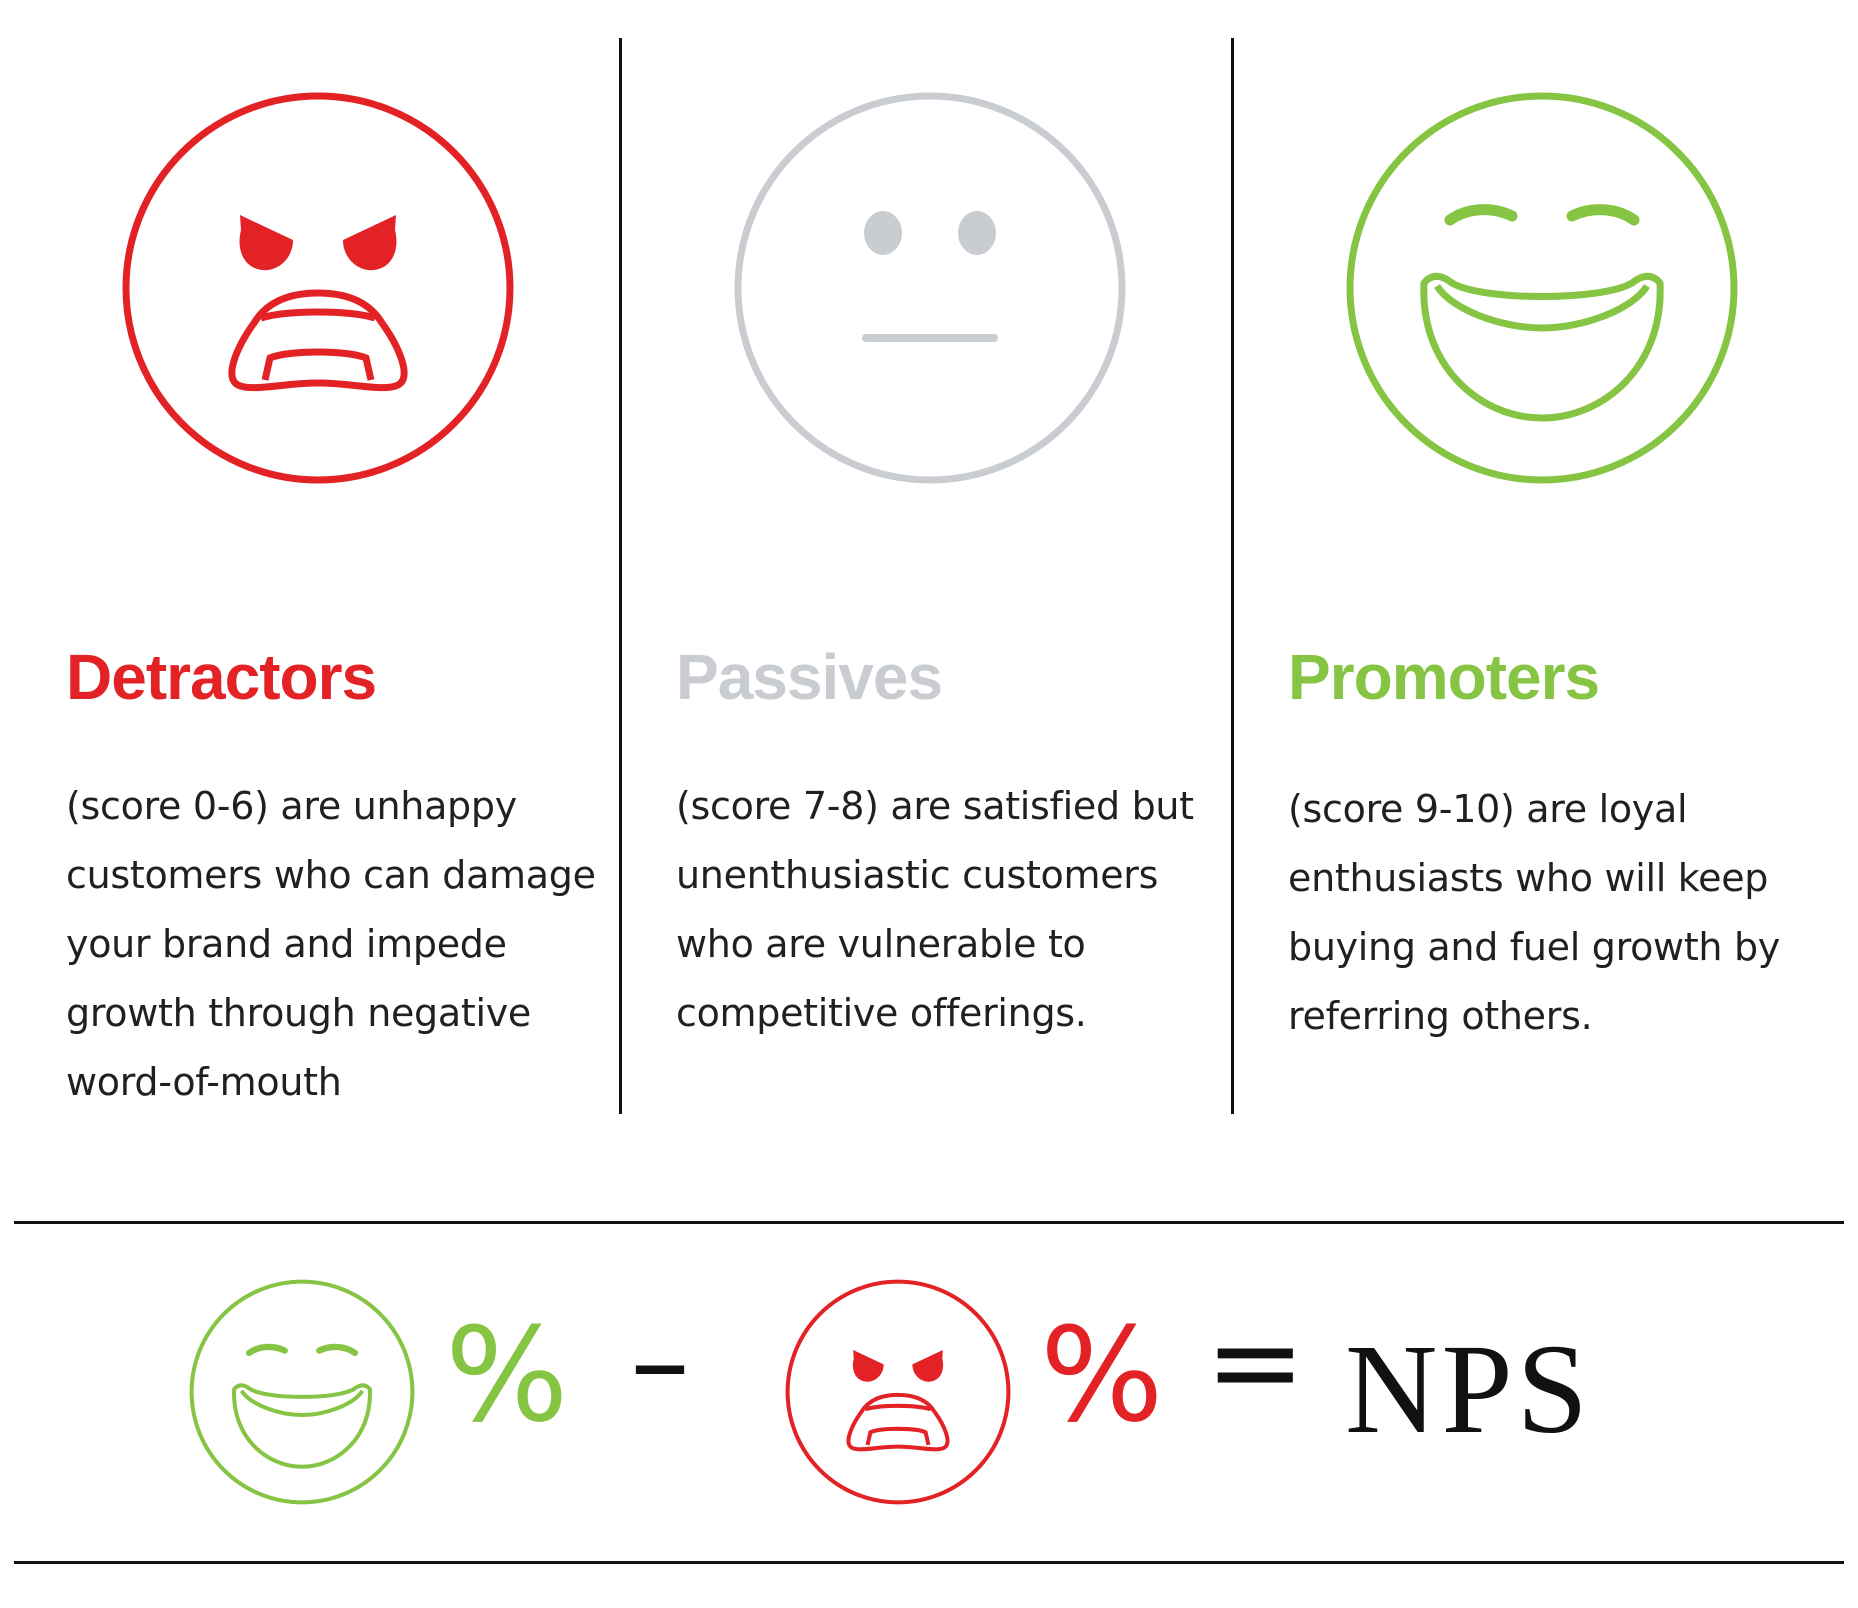  What do you see at coordinates (929, 1222) in the screenshot?
I see `formula-top-rule` at bounding box center [929, 1222].